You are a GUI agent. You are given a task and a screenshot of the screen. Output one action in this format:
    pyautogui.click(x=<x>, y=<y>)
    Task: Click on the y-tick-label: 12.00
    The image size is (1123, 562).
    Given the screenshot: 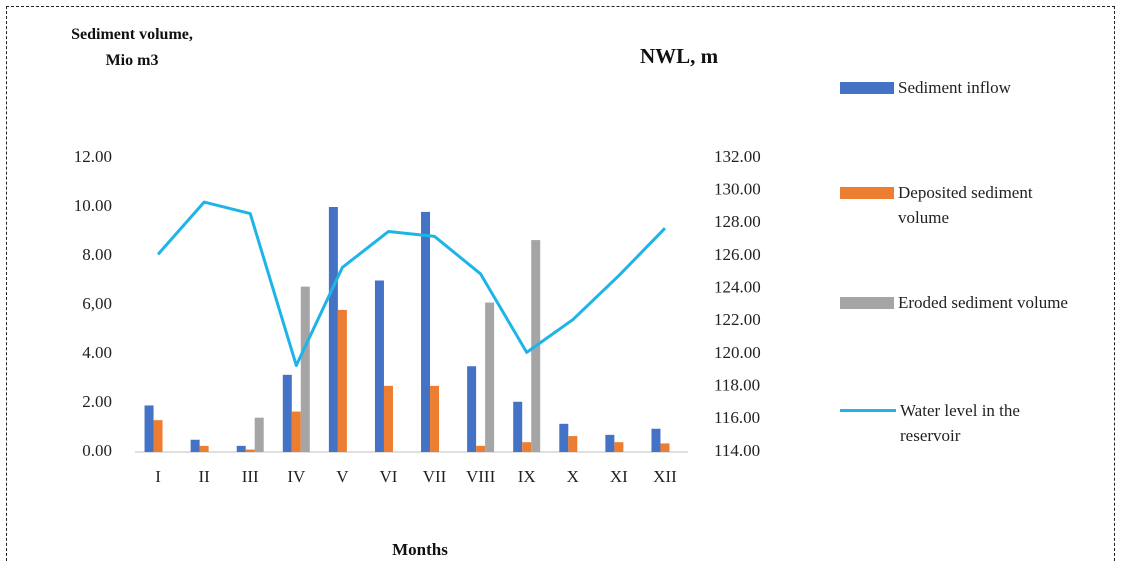 What is the action you would take?
    pyautogui.click(x=93, y=156)
    